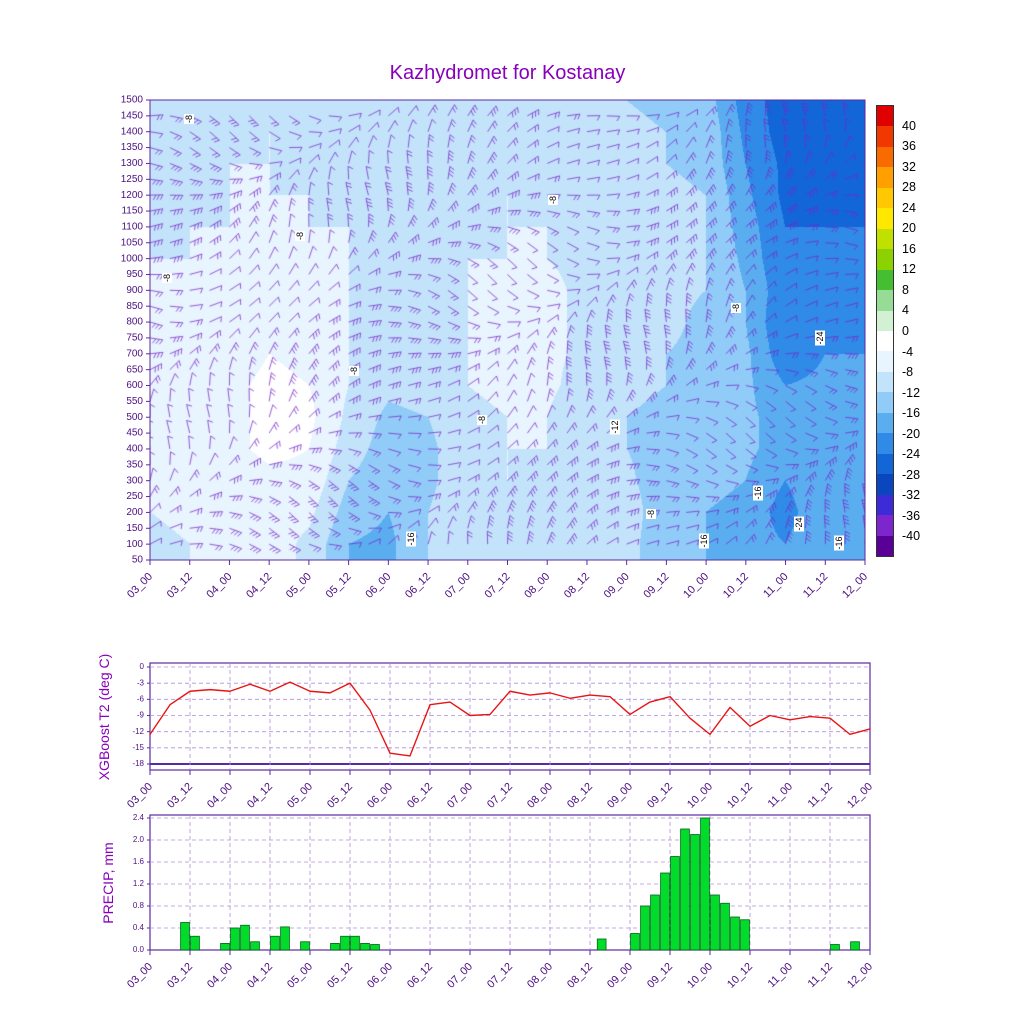 Image resolution: width=1024 pixels, height=1024 pixels. Describe the element at coordinates (507, 73) in the screenshot. I see `chart-title: Kazhydromet for Kostanay` at that location.